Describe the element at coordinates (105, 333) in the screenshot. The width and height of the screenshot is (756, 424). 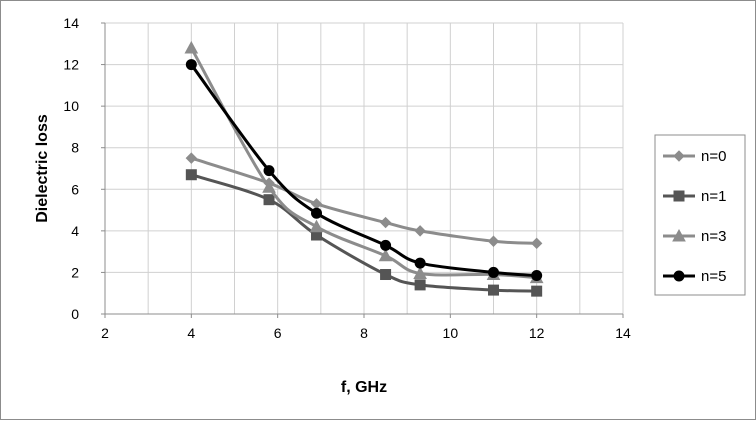
I see `x-tick-label: 2` at that location.